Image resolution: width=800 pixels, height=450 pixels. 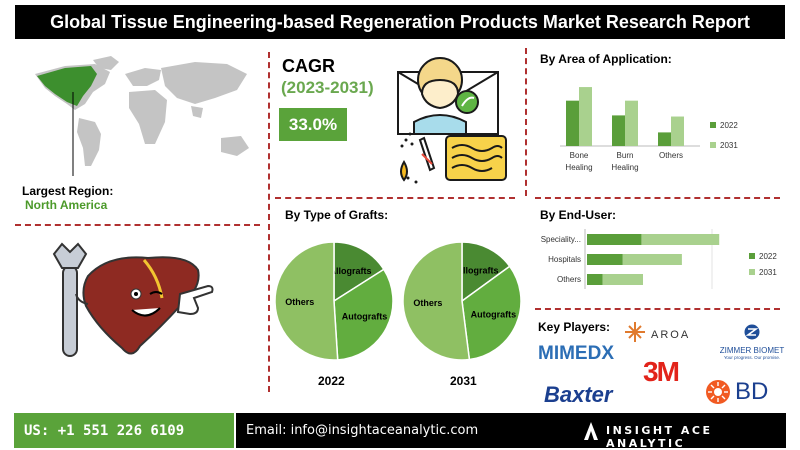 I want to click on footer-email: Email: info@insightaceanalytic.com, so click(x=362, y=430).